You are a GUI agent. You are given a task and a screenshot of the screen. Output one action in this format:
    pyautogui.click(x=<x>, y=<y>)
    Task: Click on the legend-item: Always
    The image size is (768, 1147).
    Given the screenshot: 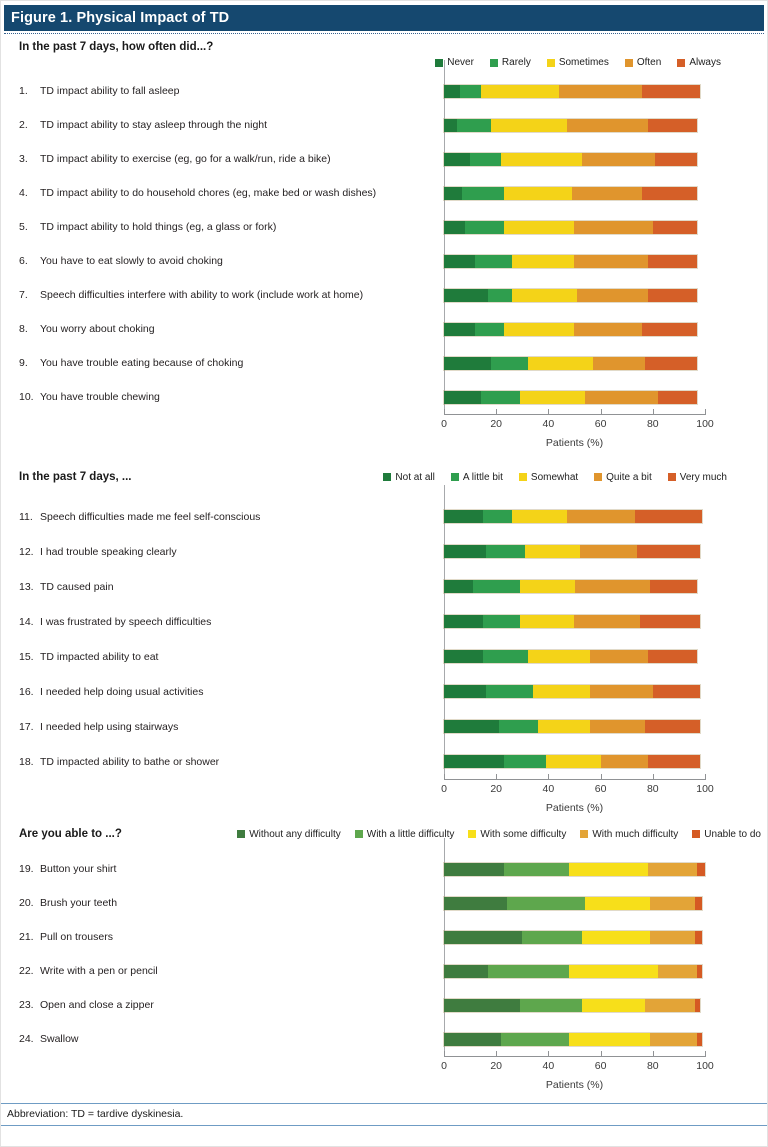 What is the action you would take?
    pyautogui.click(x=699, y=62)
    